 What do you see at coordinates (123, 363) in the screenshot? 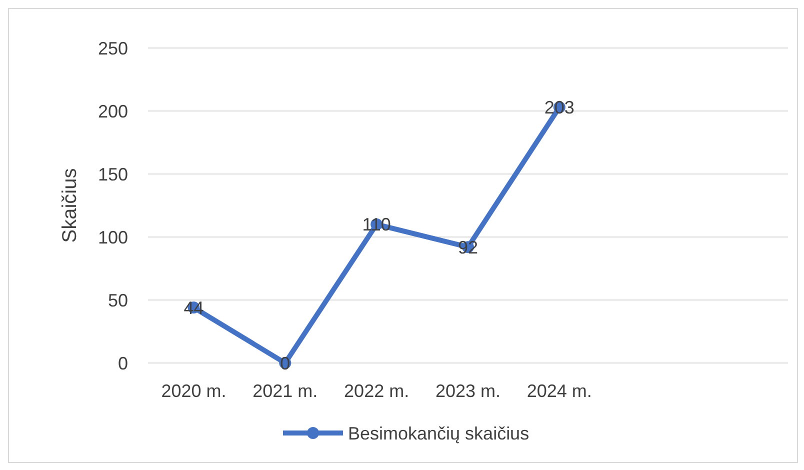
I see `y-tick-label: 0` at bounding box center [123, 363].